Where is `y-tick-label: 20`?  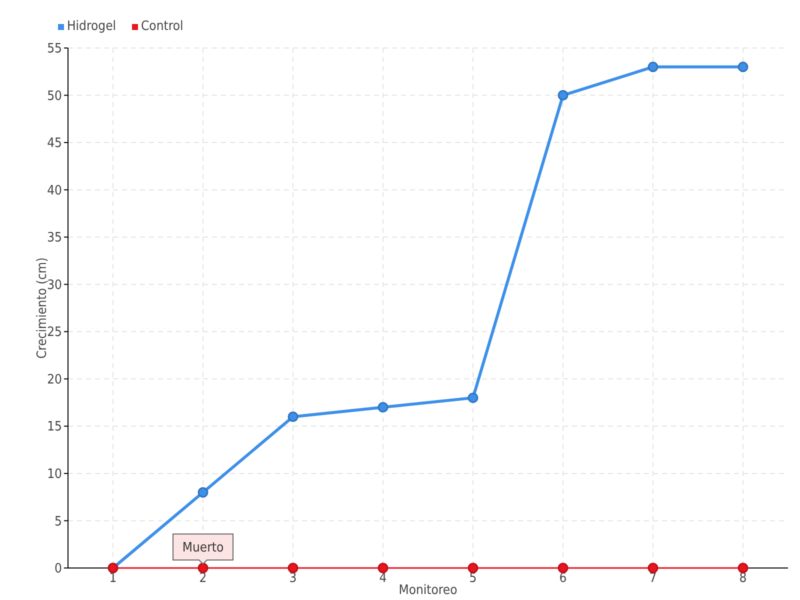 y-tick-label: 20 is located at coordinates (54, 380).